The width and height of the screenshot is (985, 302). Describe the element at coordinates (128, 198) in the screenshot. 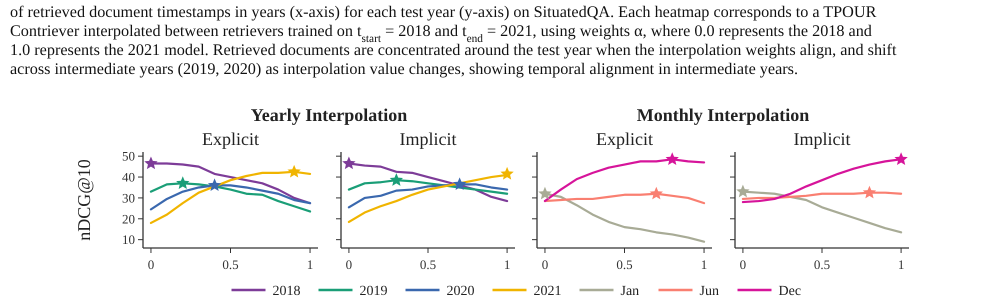

I see `y-tick-label: 30` at that location.